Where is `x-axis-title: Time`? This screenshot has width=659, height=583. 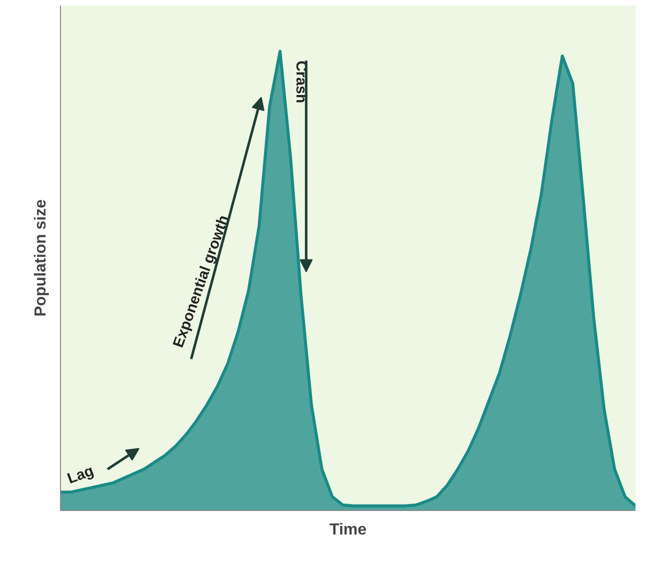
x-axis-title: Time is located at coordinates (348, 530).